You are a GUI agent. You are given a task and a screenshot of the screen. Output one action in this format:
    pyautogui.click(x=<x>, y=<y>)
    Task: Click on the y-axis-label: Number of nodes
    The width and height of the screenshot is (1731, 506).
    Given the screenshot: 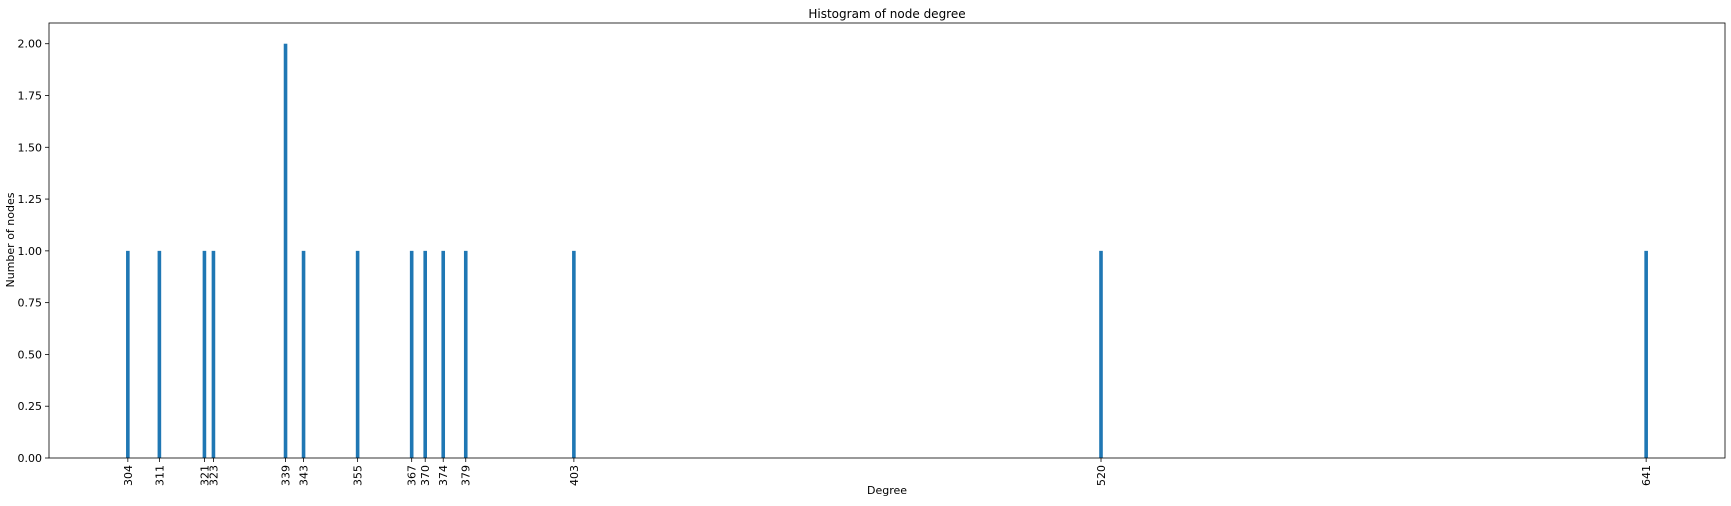 What is the action you would take?
    pyautogui.click(x=10, y=239)
    